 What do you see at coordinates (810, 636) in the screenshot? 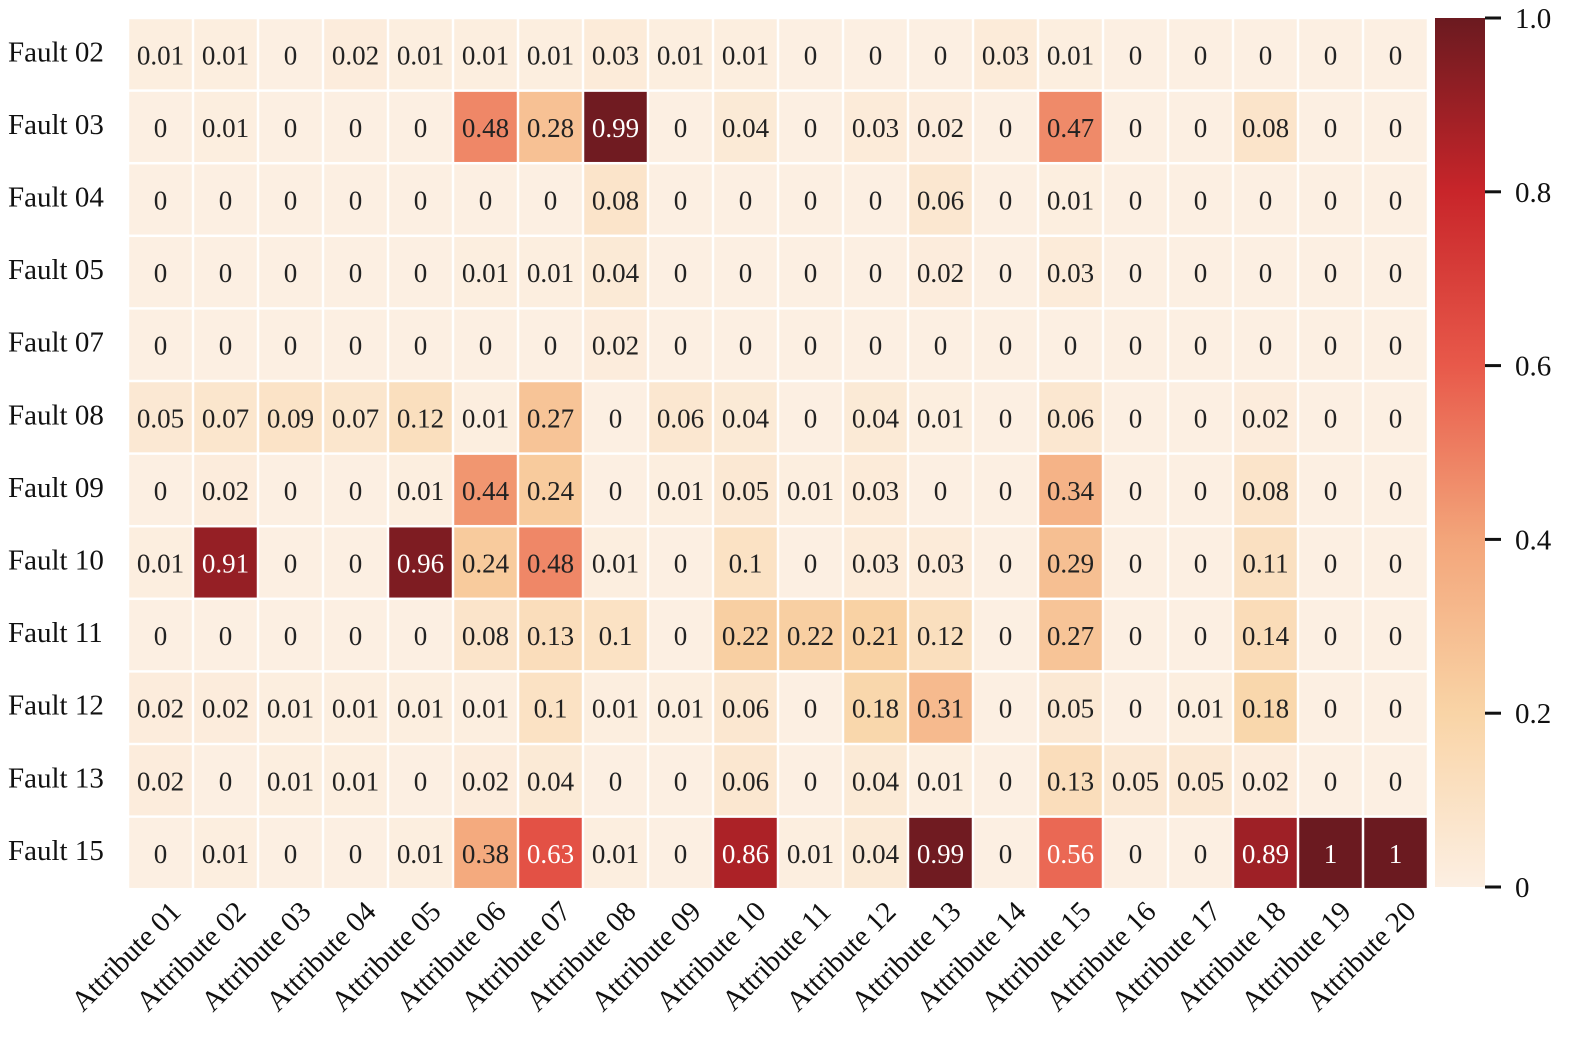
I see `cell-value-label: 0.22` at bounding box center [810, 636].